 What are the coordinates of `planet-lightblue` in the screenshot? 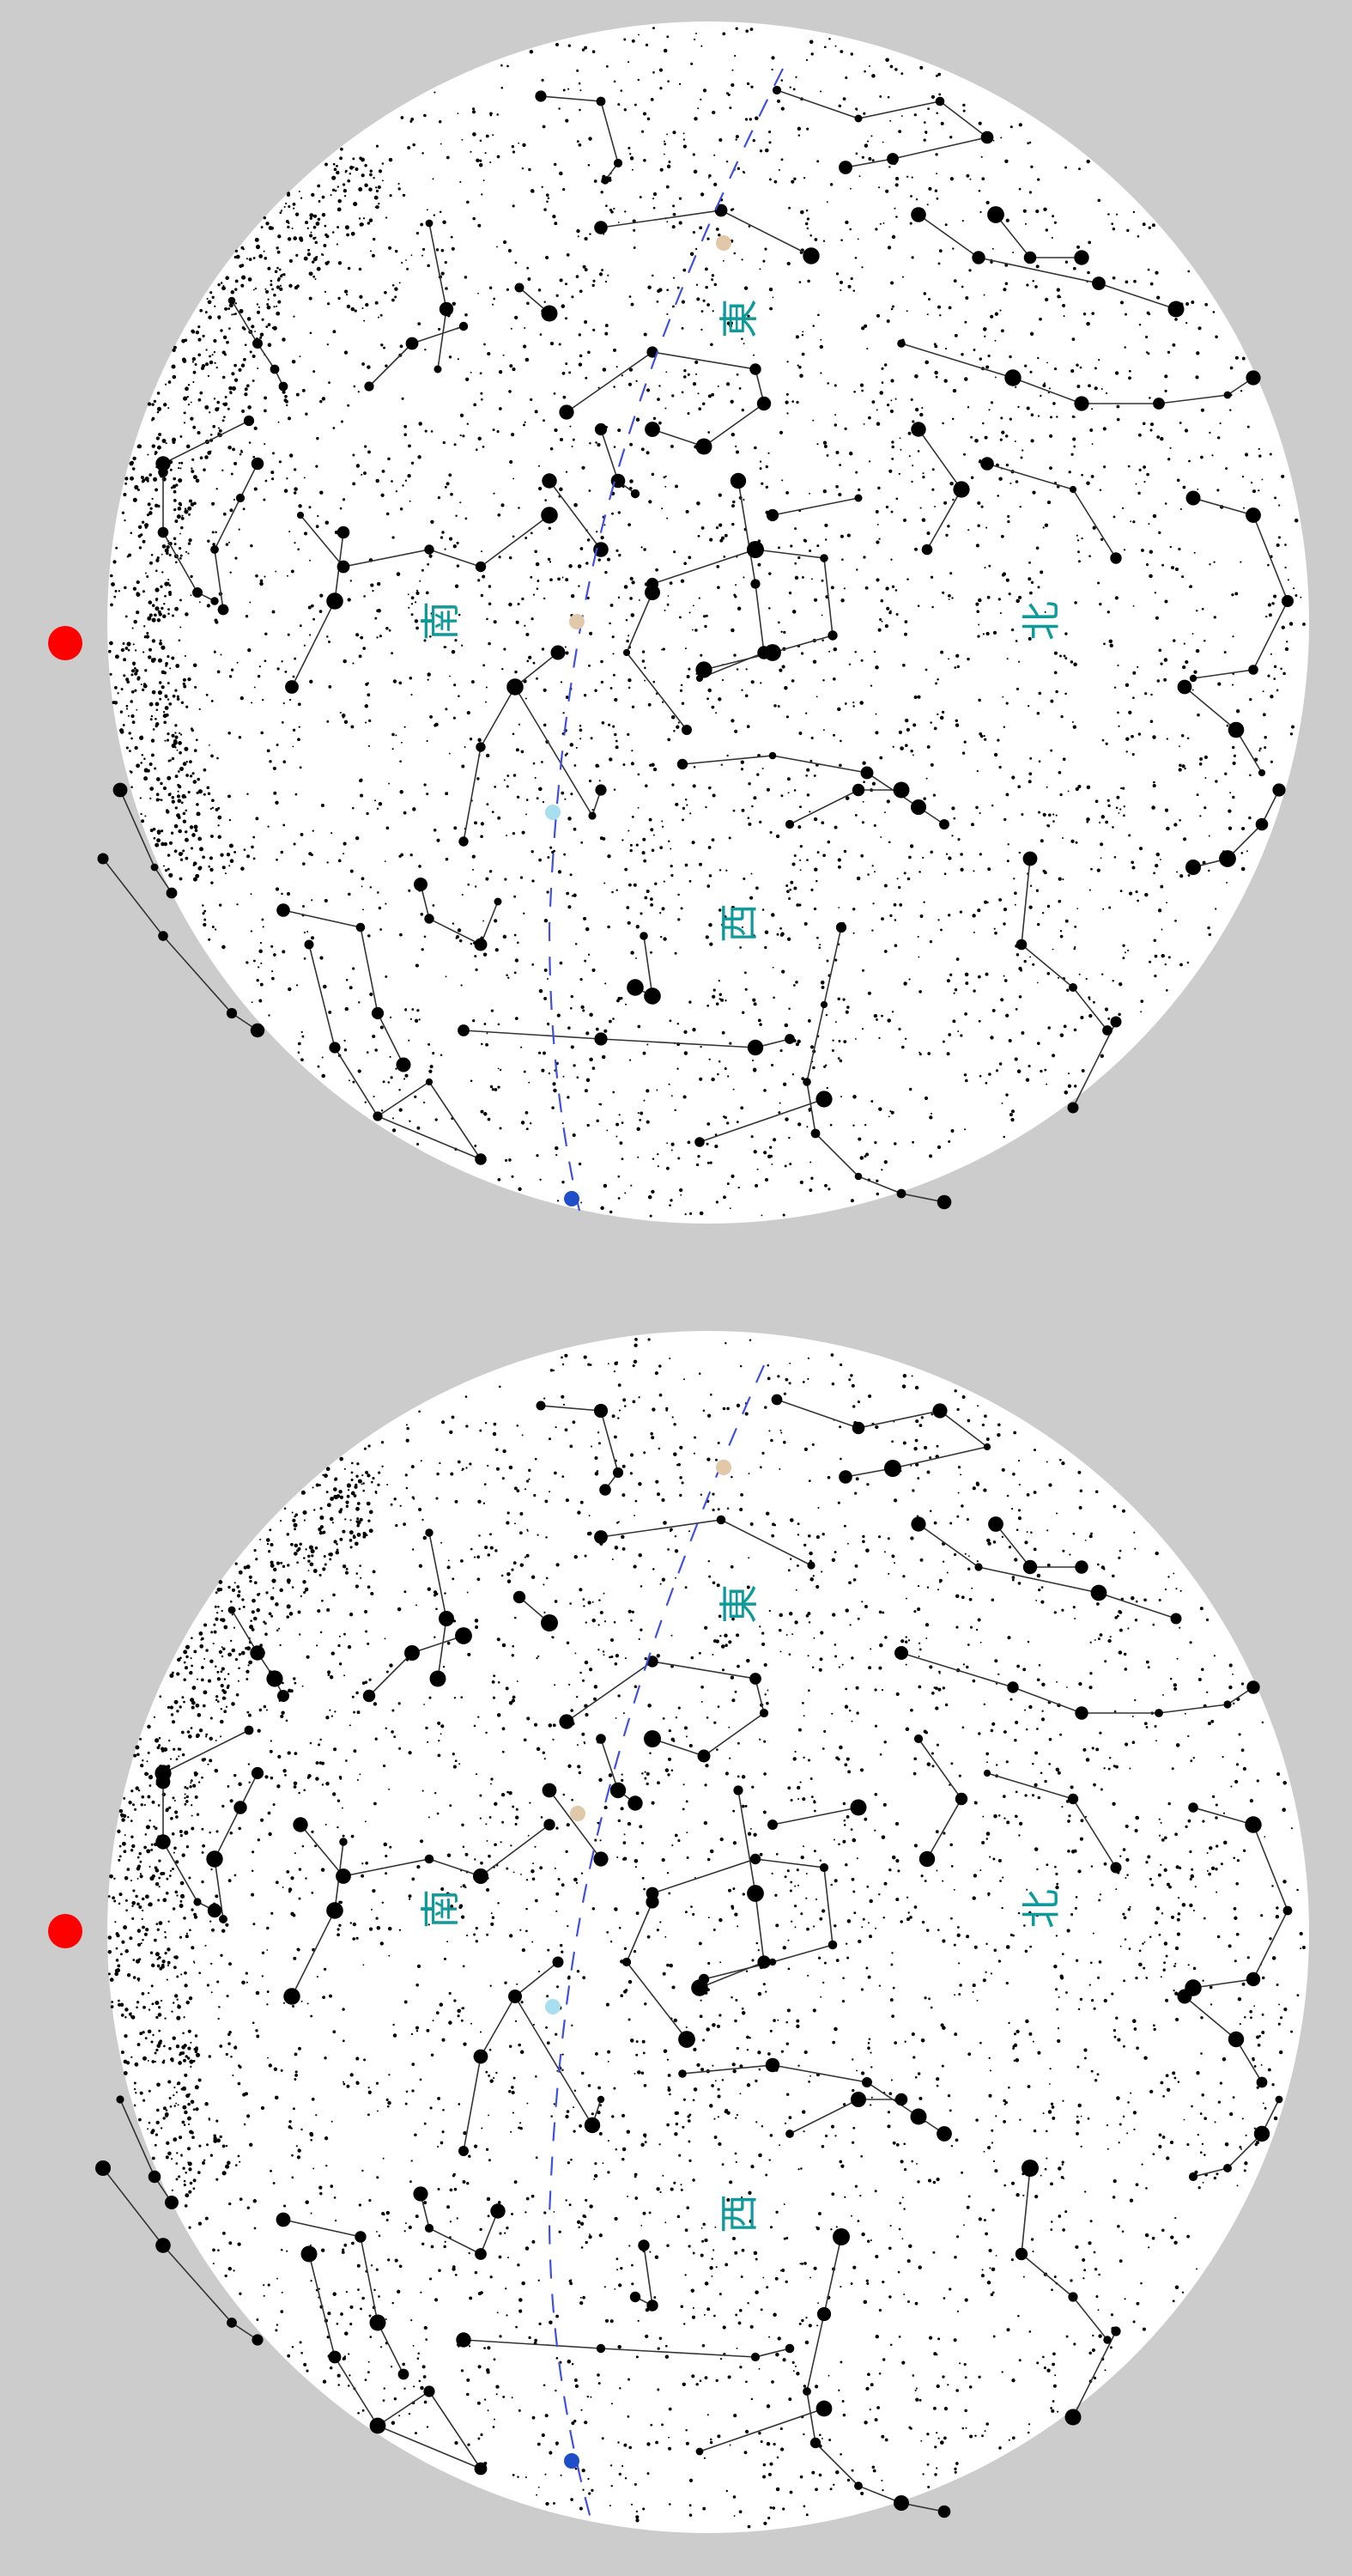 It's located at (553, 812).